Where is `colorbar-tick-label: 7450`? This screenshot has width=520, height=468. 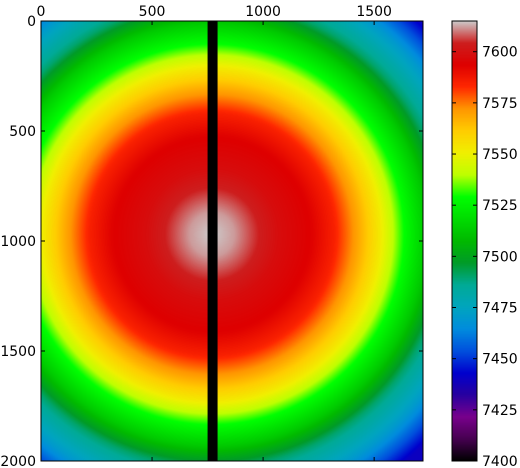 colorbar-tick-label: 7450 is located at coordinates (500, 360).